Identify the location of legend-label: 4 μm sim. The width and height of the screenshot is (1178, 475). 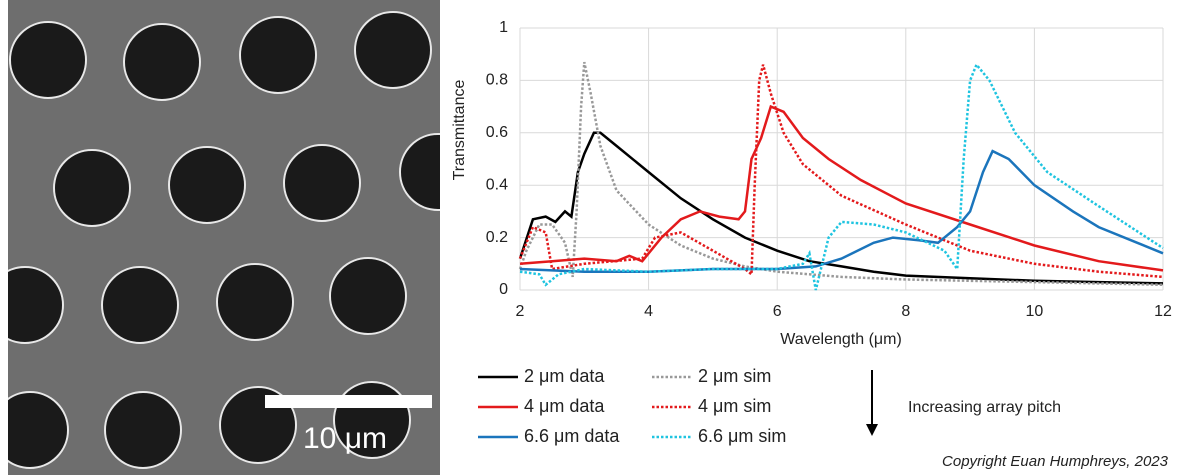
(734, 406).